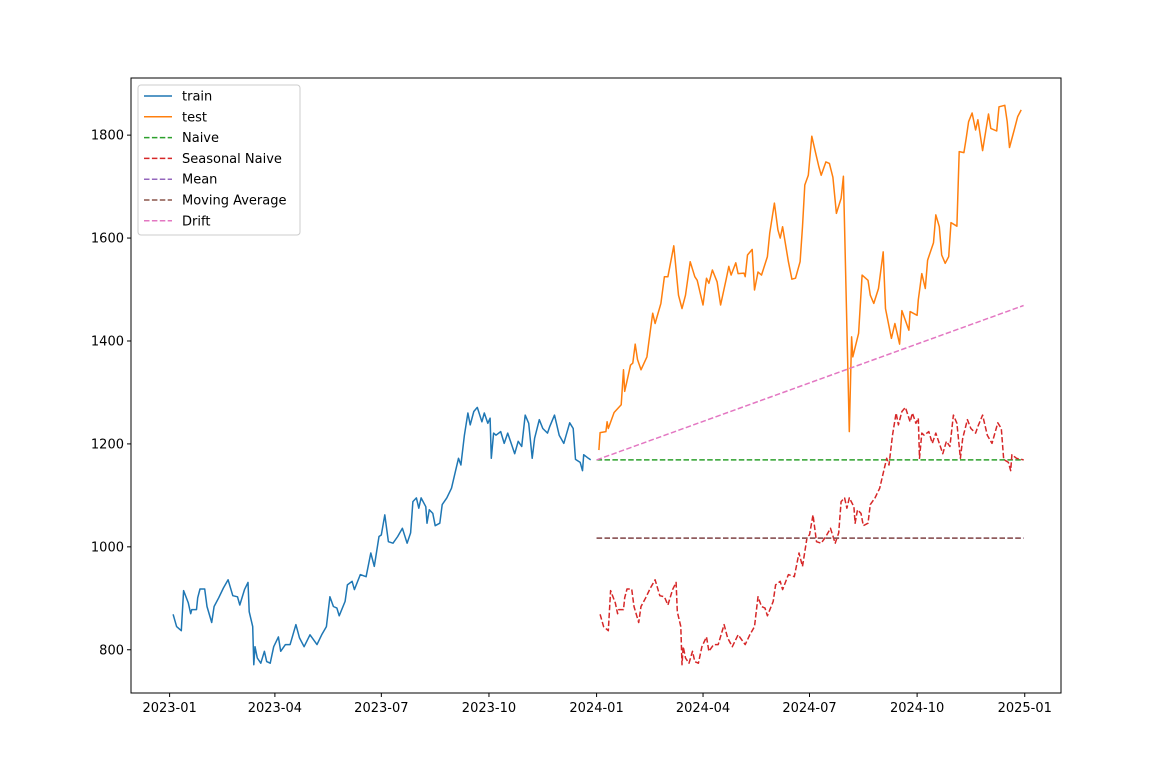 The image size is (1162, 775). I want to click on x-tick-label: 2023-04, so click(275, 708).